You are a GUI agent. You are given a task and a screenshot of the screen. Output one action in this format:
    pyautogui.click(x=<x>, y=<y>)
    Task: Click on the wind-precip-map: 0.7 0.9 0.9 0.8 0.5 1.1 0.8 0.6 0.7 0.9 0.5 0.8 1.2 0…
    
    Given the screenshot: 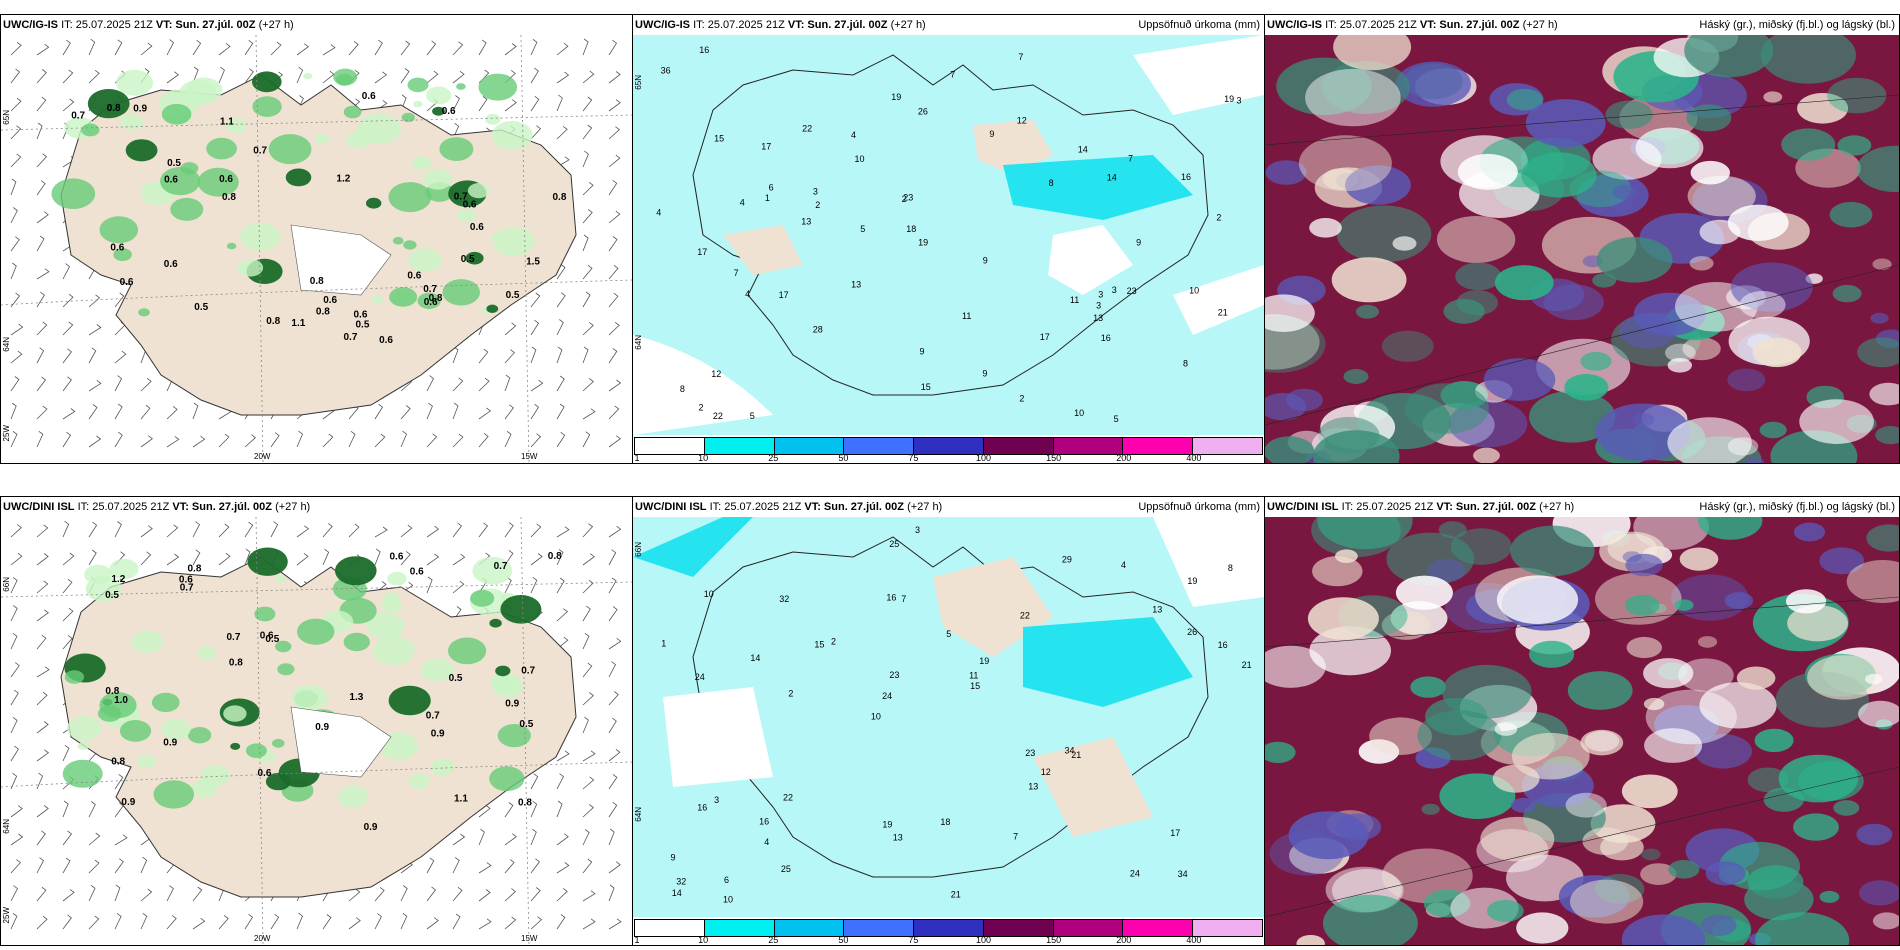 What is the action you would take?
    pyautogui.click(x=316, y=731)
    